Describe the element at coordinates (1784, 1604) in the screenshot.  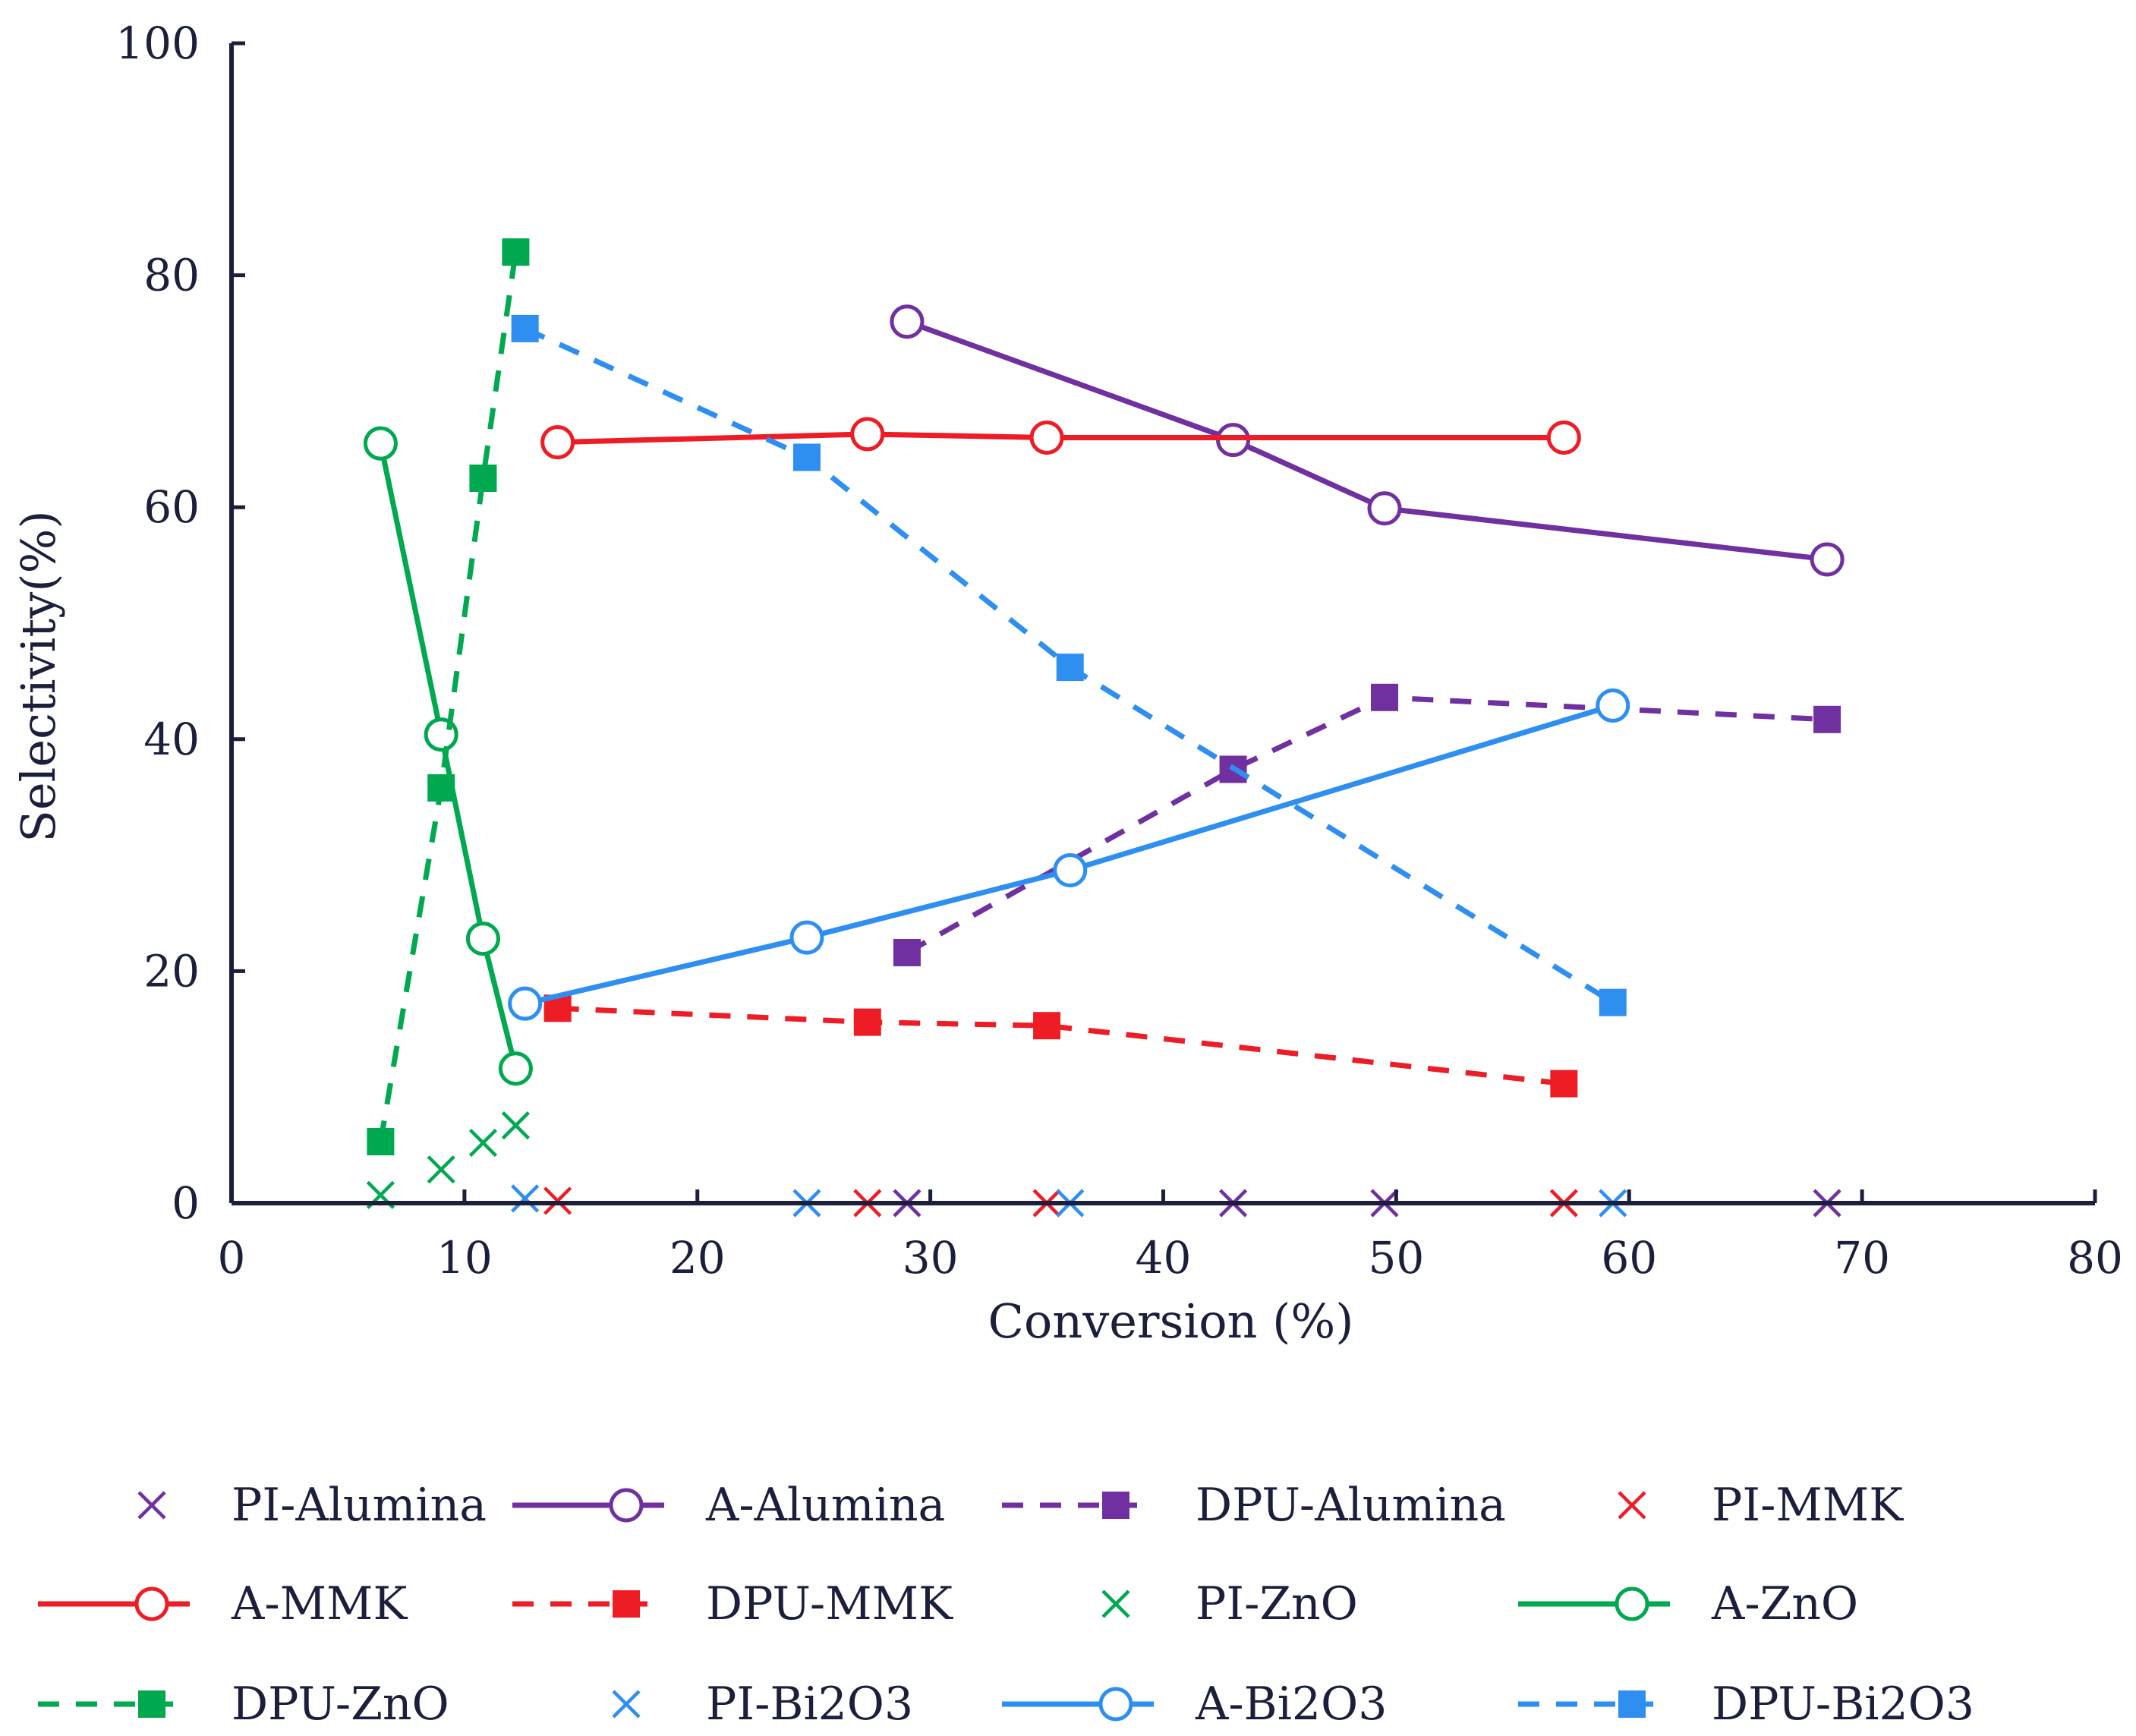
I see `legend-label: A-ZnO` at that location.